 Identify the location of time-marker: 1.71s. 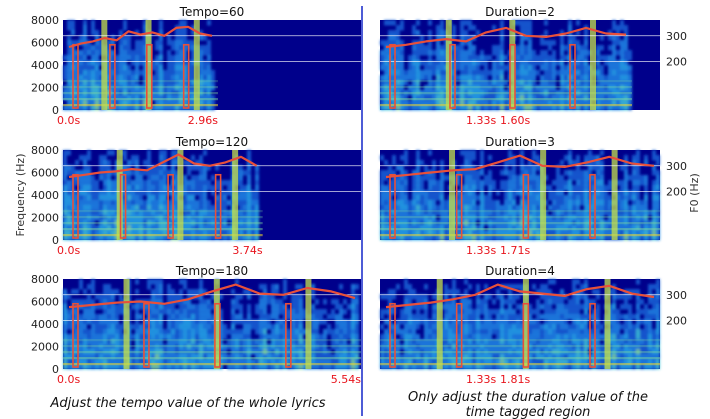
(515, 250).